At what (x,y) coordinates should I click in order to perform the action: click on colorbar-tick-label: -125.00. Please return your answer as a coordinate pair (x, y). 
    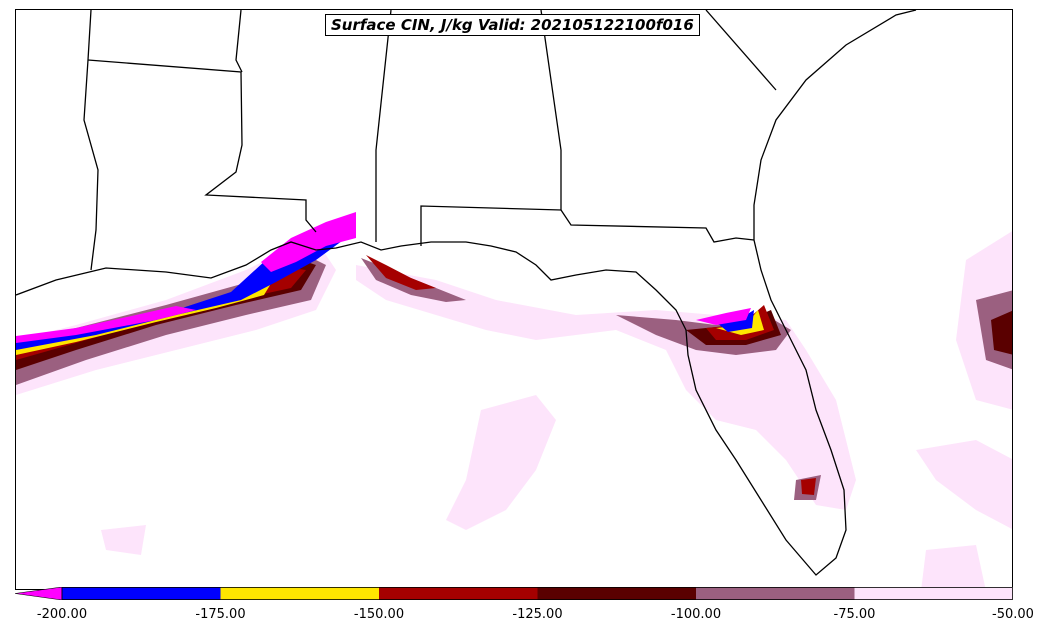
    Looking at the image, I should click on (537, 614).